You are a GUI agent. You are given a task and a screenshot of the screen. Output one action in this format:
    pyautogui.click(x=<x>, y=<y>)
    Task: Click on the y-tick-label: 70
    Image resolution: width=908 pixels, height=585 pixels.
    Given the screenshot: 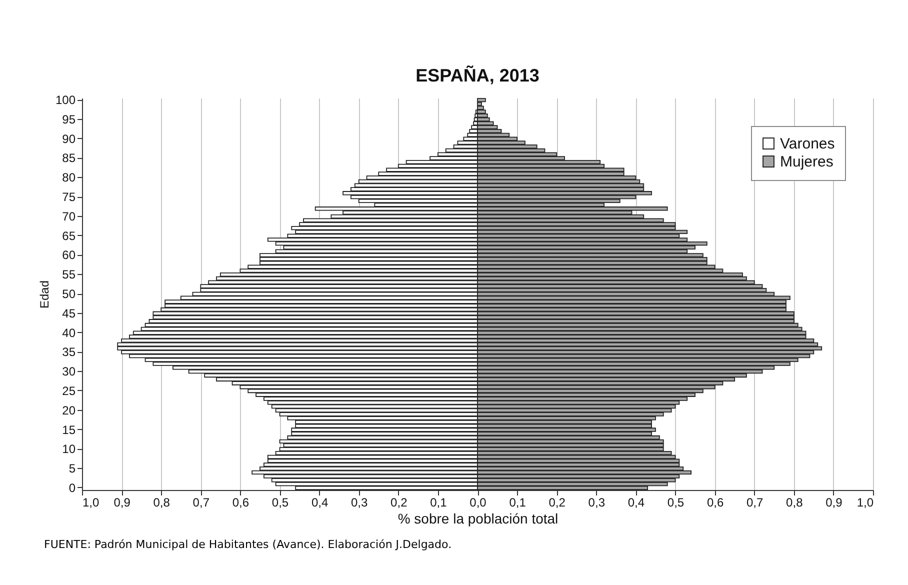 What is the action you would take?
    pyautogui.click(x=69, y=216)
    